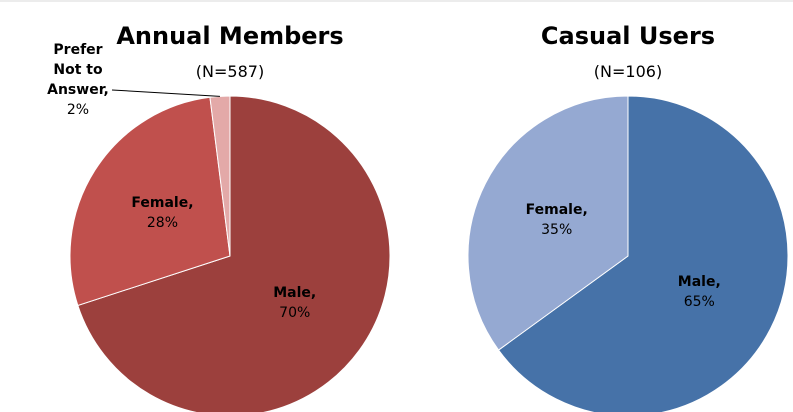  Describe the element at coordinates (699, 302) in the screenshot. I see `data-label-value: 65%` at that location.